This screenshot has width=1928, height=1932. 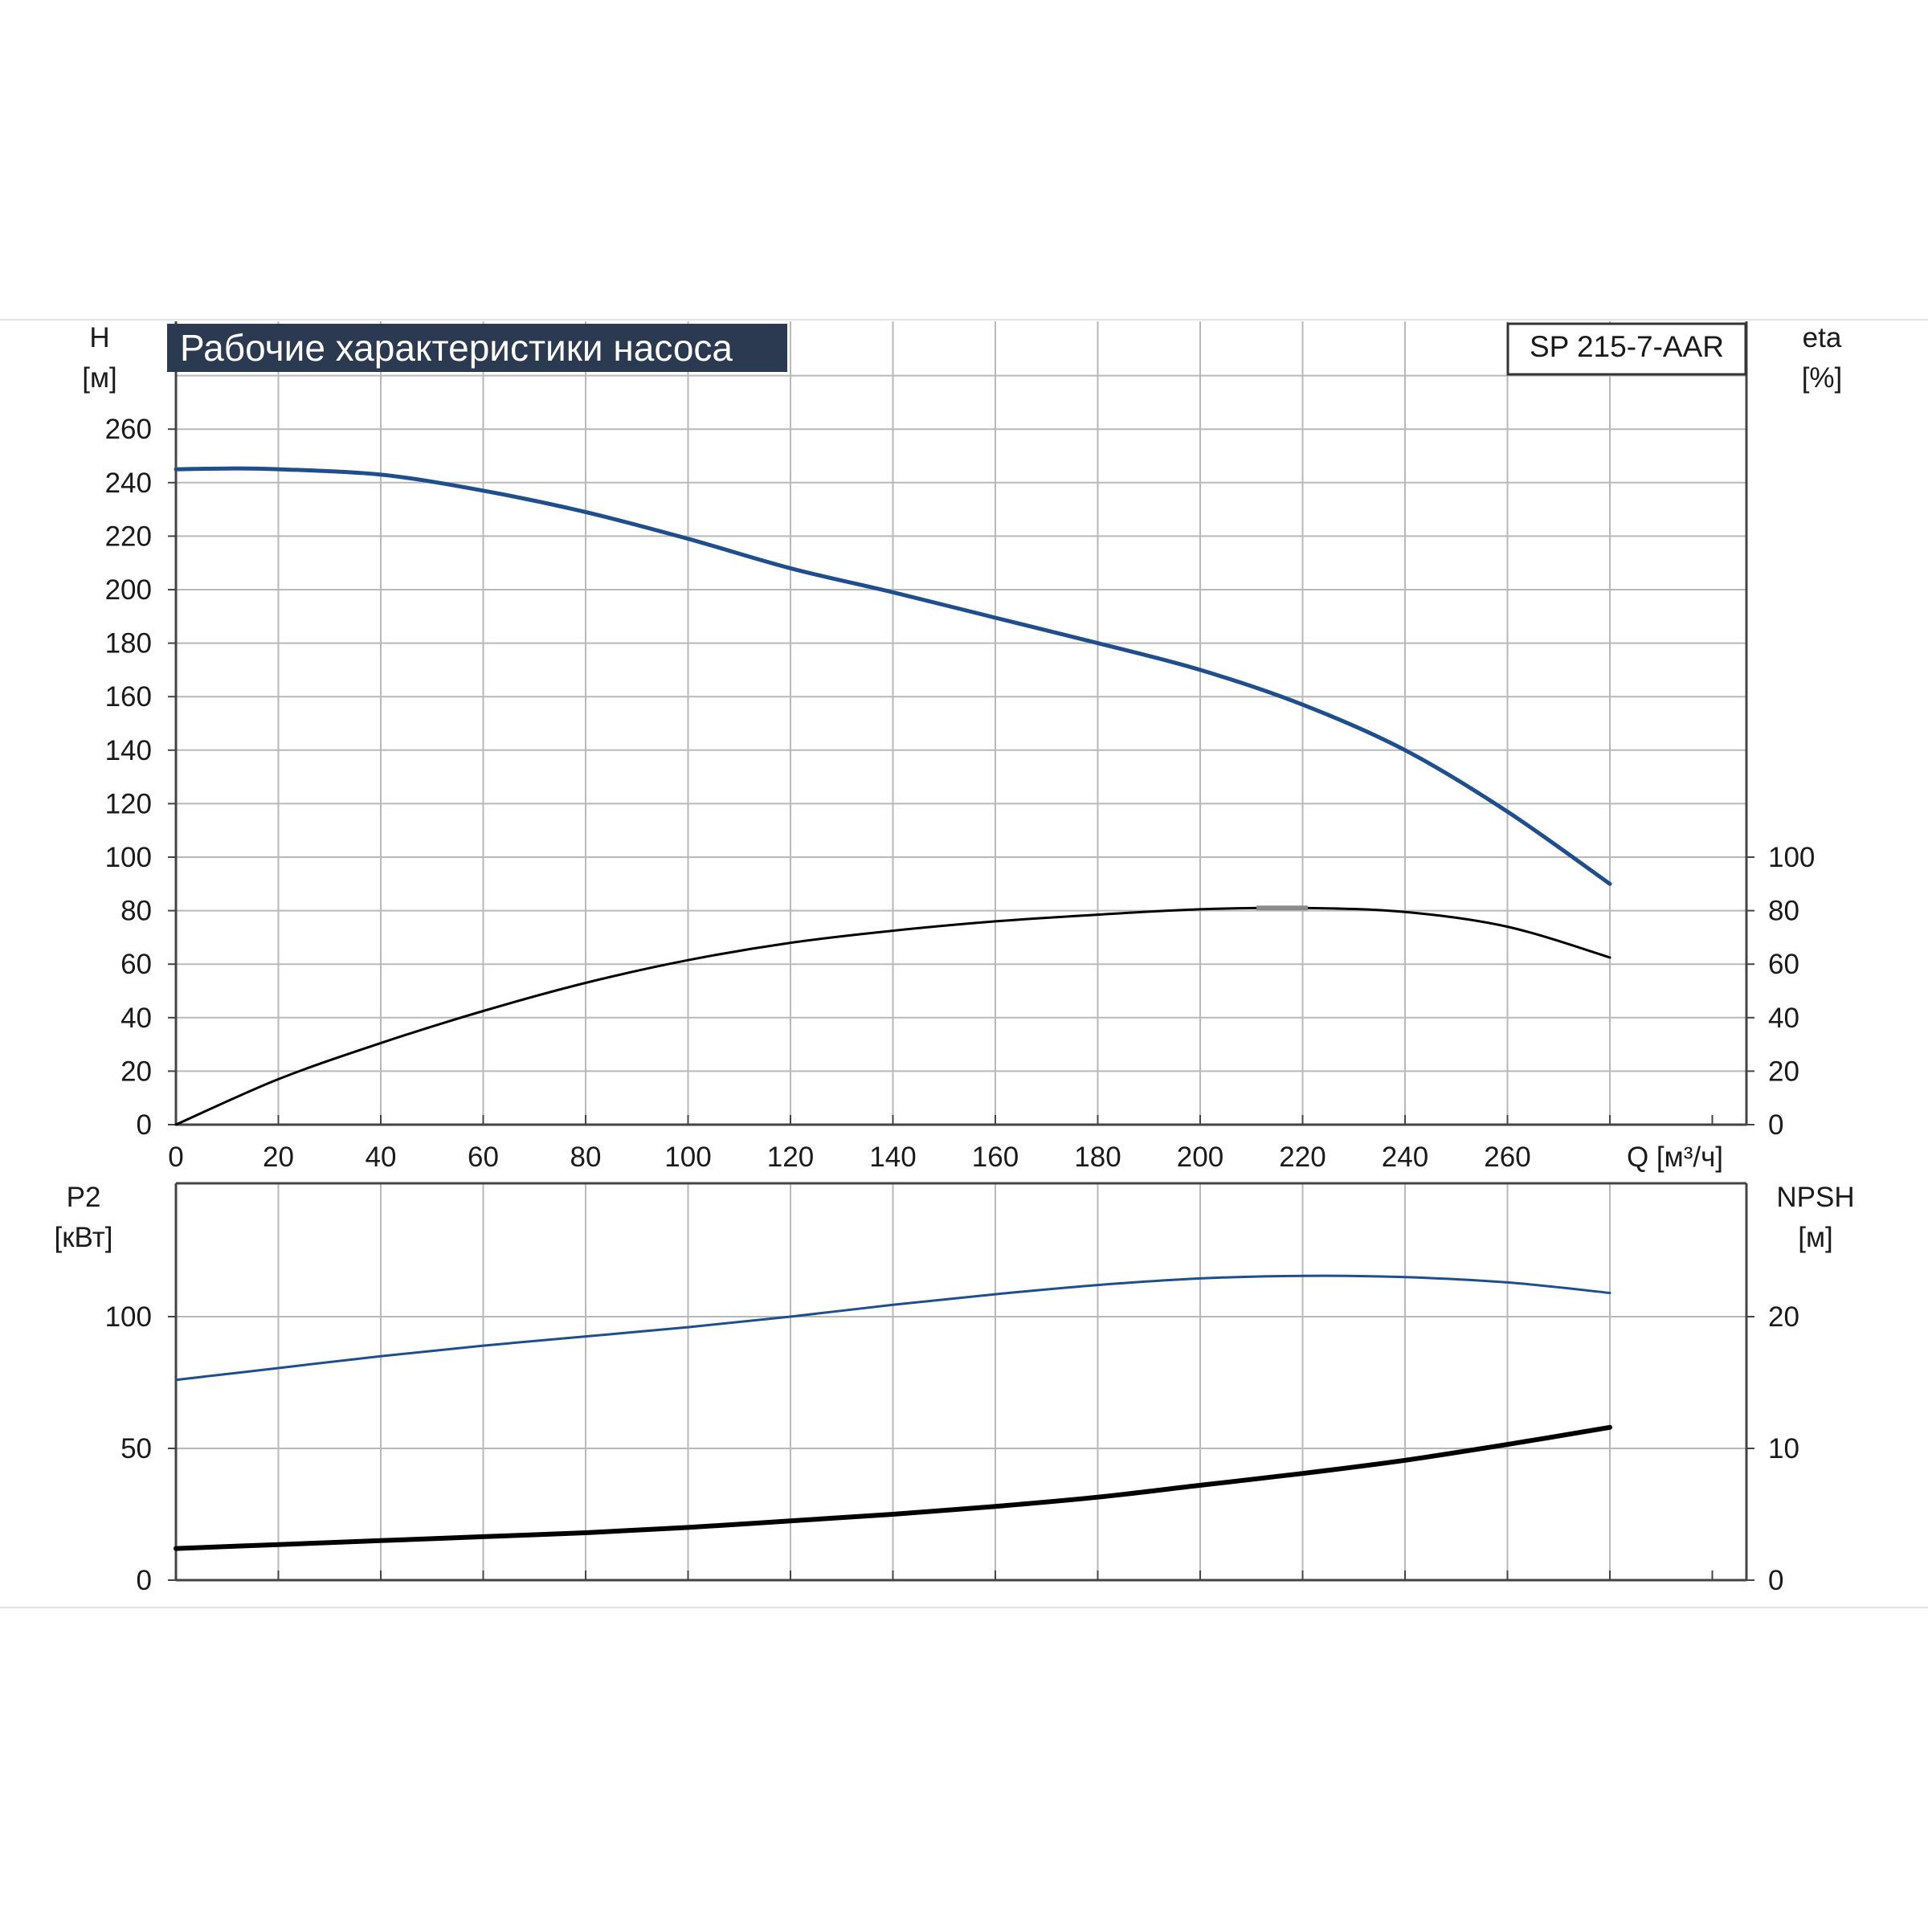 I want to click on x-tick-label: 260, so click(x=1507, y=1157).